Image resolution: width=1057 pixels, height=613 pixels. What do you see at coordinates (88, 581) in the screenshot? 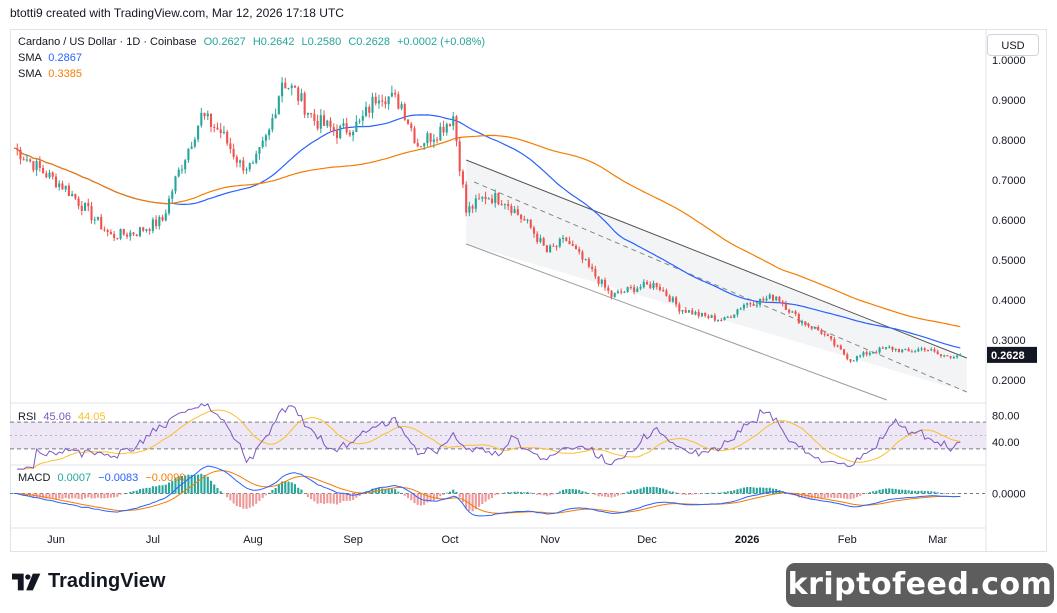
I see `tradingview-brand: TradingView` at bounding box center [88, 581].